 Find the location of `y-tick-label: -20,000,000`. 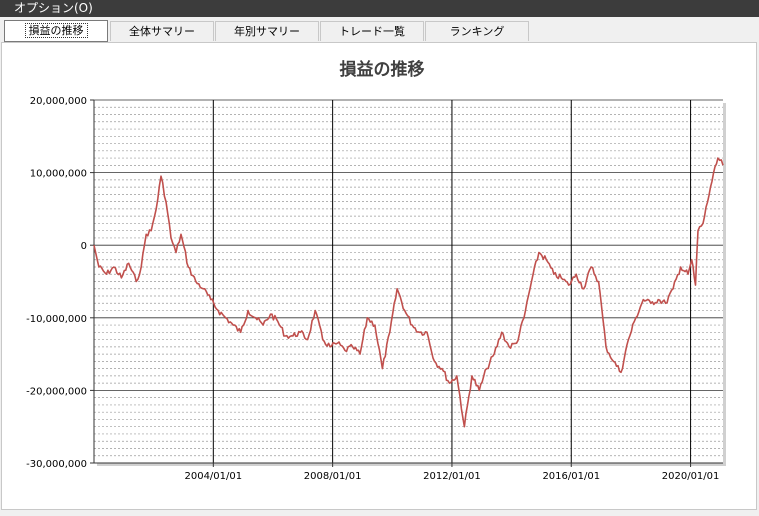

y-tick-label: -20,000,000 is located at coordinates (56, 391).